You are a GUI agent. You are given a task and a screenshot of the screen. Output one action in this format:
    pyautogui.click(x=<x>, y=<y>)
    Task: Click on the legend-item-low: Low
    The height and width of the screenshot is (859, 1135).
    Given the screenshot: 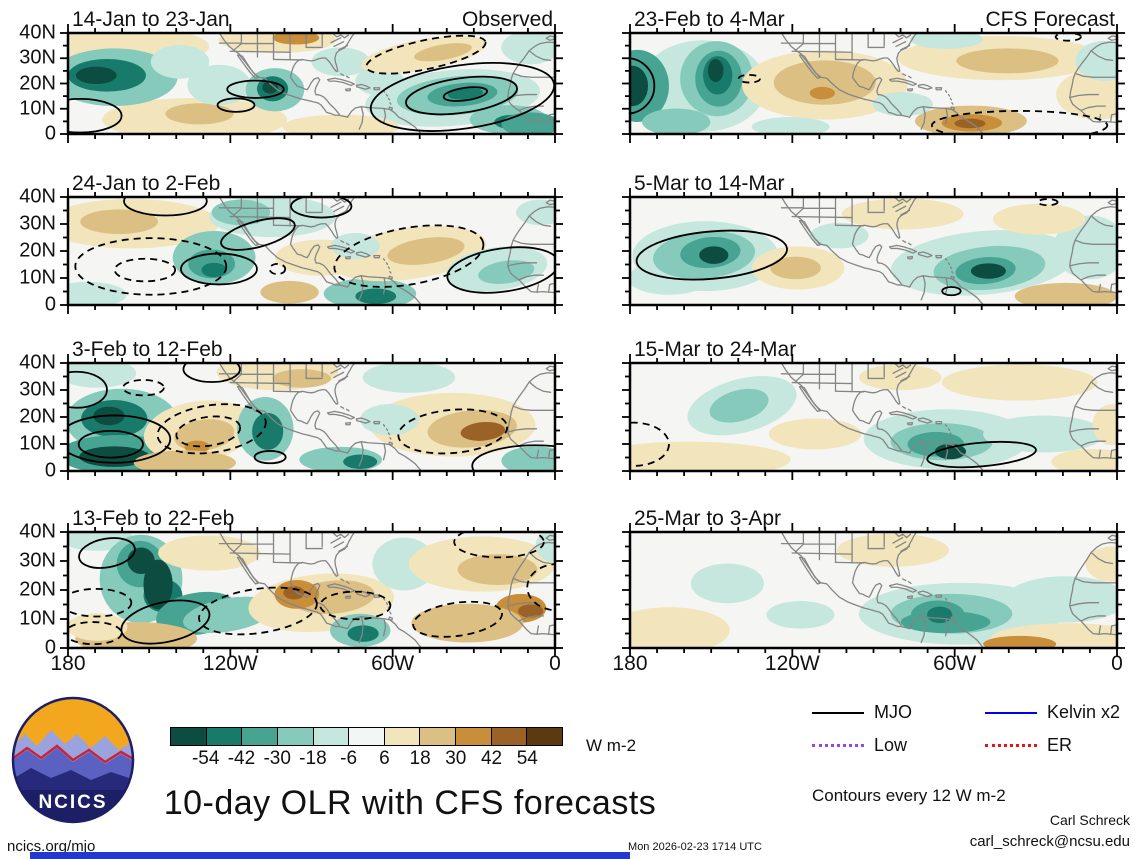 What is the action you would take?
    pyautogui.click(x=898, y=745)
    